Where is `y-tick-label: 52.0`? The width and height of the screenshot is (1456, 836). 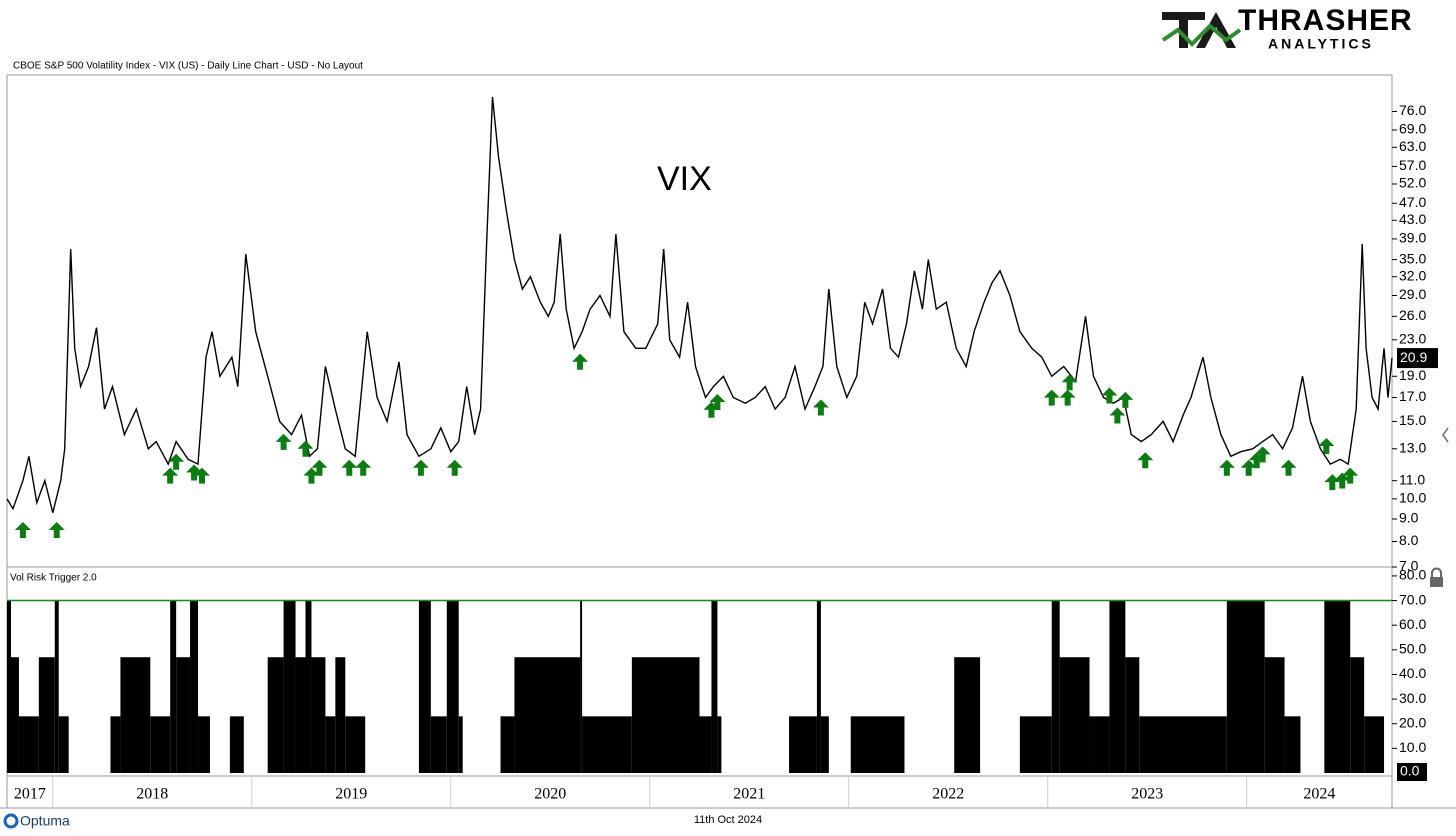 y-tick-label: 52.0 is located at coordinates (1412, 183).